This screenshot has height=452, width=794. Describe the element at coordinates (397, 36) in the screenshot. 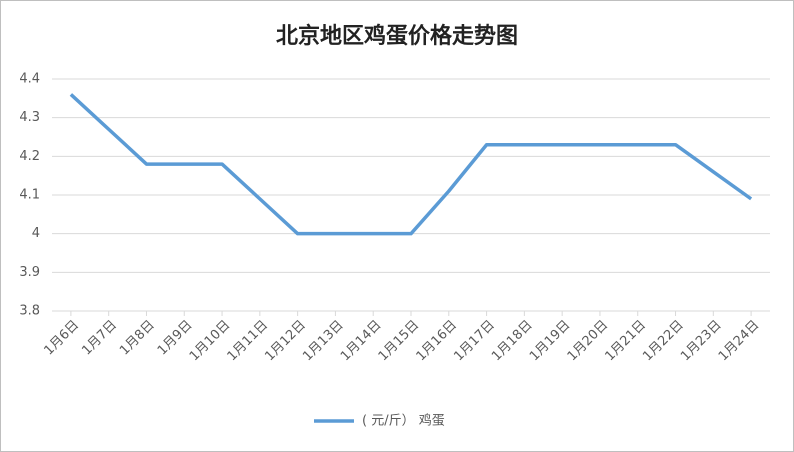

I see `chart-title: 北京地区鸡蛋价格走势图` at that location.